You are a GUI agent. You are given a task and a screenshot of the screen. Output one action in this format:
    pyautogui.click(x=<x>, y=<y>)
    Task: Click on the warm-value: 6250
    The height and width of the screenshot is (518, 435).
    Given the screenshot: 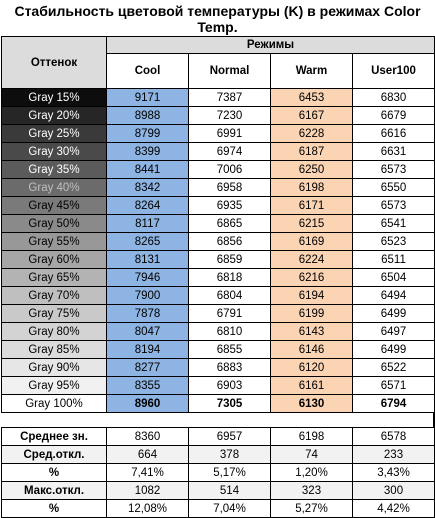 What is the action you would take?
    pyautogui.click(x=311, y=169)
    